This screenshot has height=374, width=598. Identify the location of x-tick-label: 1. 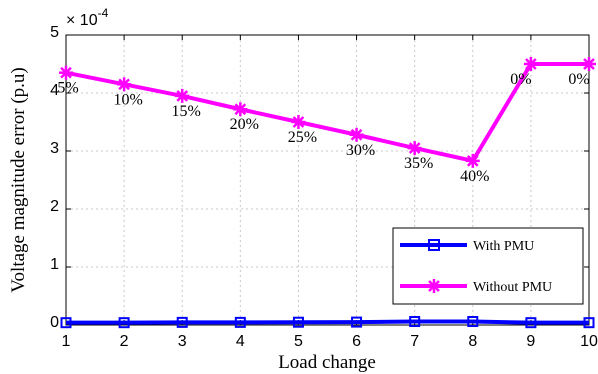
(66, 341).